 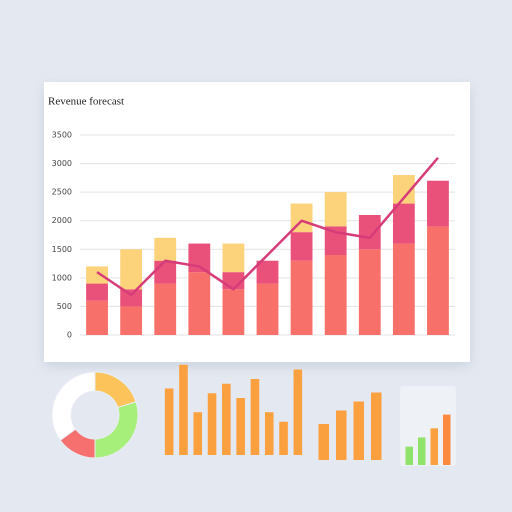 What do you see at coordinates (64, 306) in the screenshot?
I see `y-tick-label: 500` at bounding box center [64, 306].